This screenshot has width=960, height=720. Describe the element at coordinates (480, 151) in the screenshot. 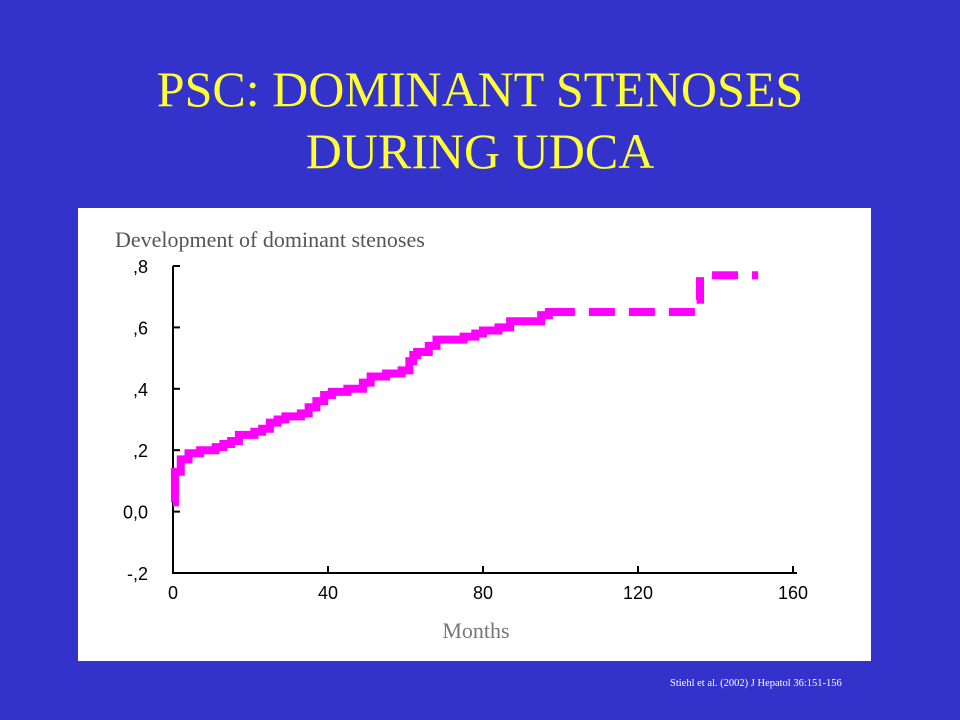

I see `slide-title-line-2: DURING UDCA` at that location.